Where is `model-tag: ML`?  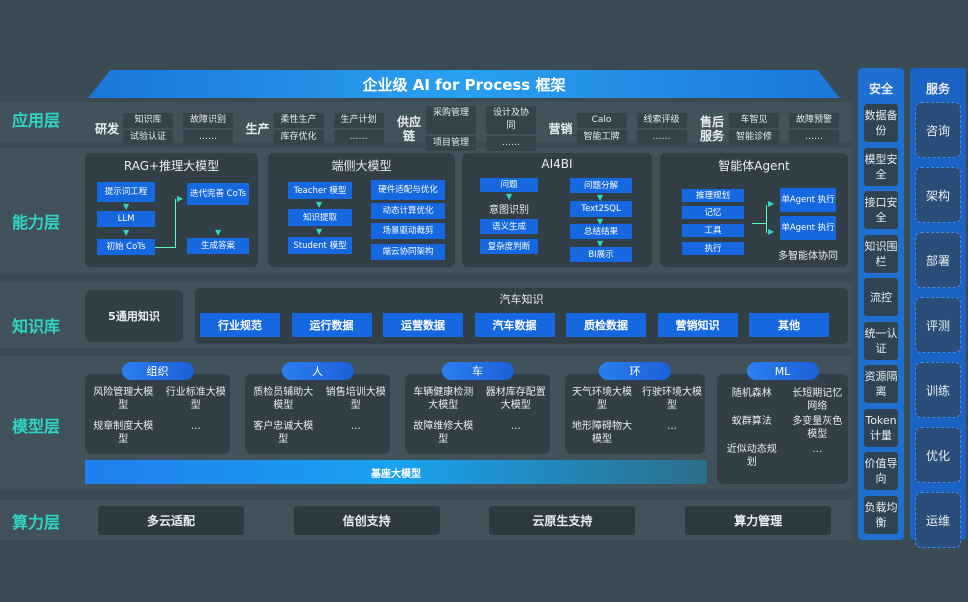
model-tag: ML is located at coordinates (782, 371).